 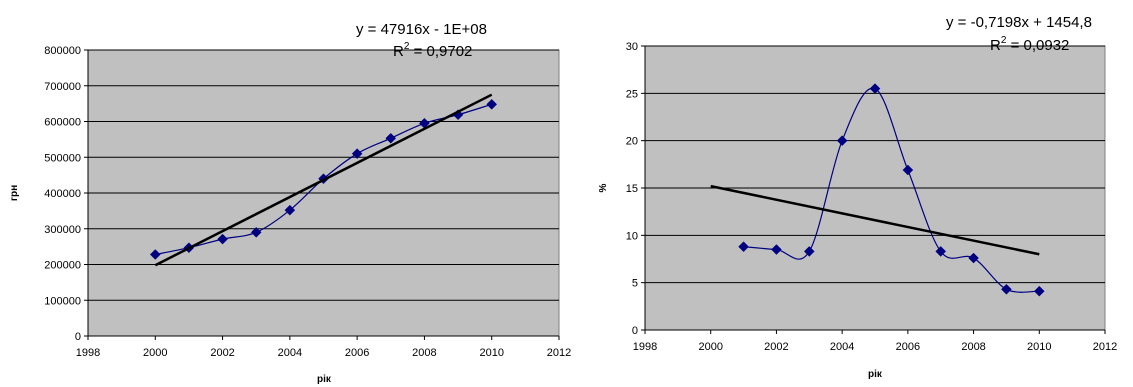 What do you see at coordinates (14, 193) in the screenshot?
I see `y-axis-label: грн` at bounding box center [14, 193].